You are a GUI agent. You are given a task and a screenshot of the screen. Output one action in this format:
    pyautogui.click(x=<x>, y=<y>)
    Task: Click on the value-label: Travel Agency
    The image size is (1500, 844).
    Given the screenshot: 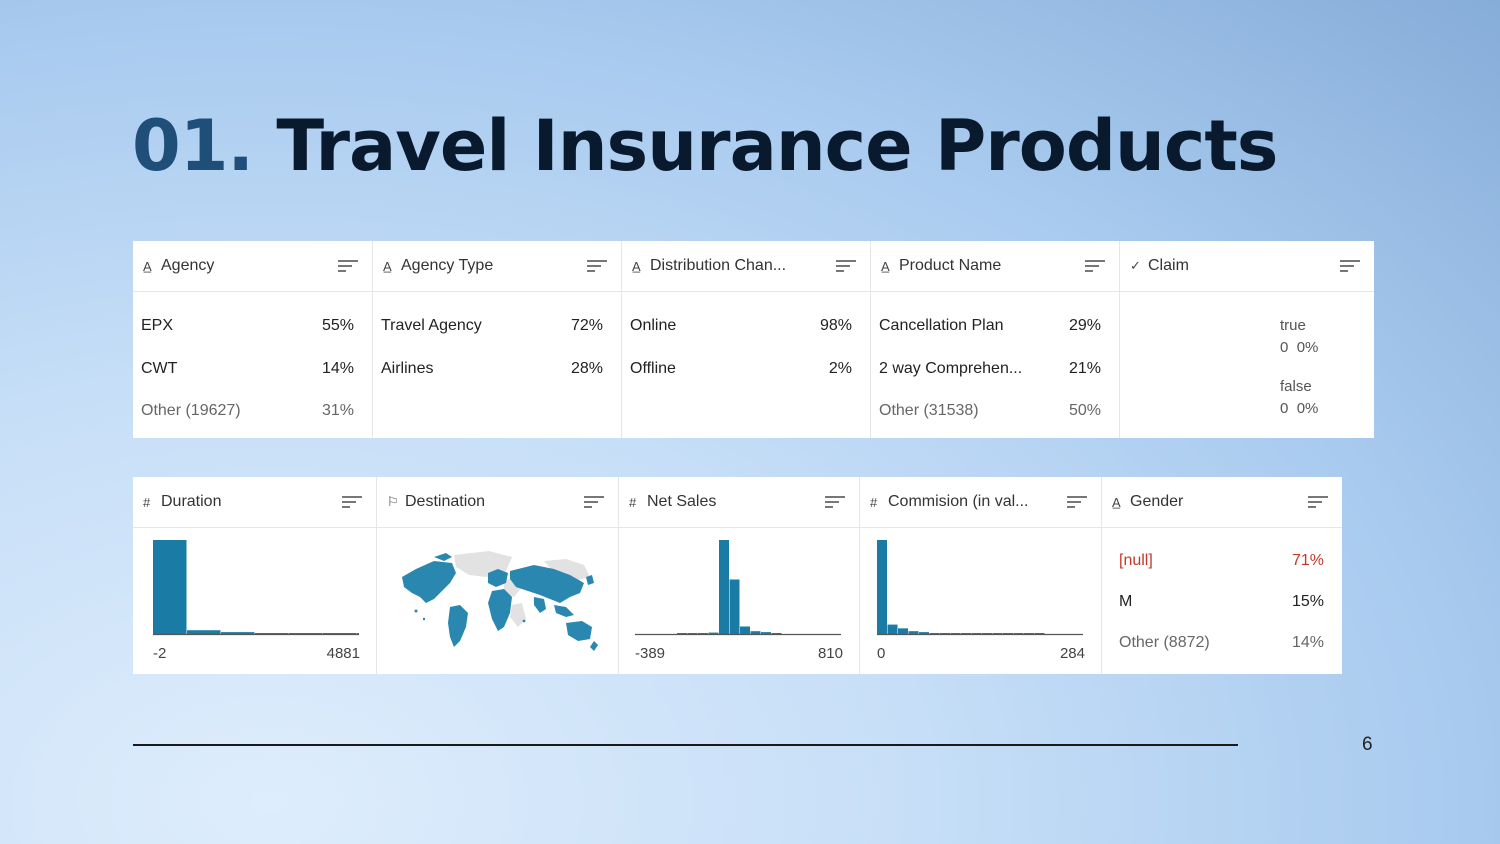 What is the action you would take?
    pyautogui.click(x=431, y=325)
    